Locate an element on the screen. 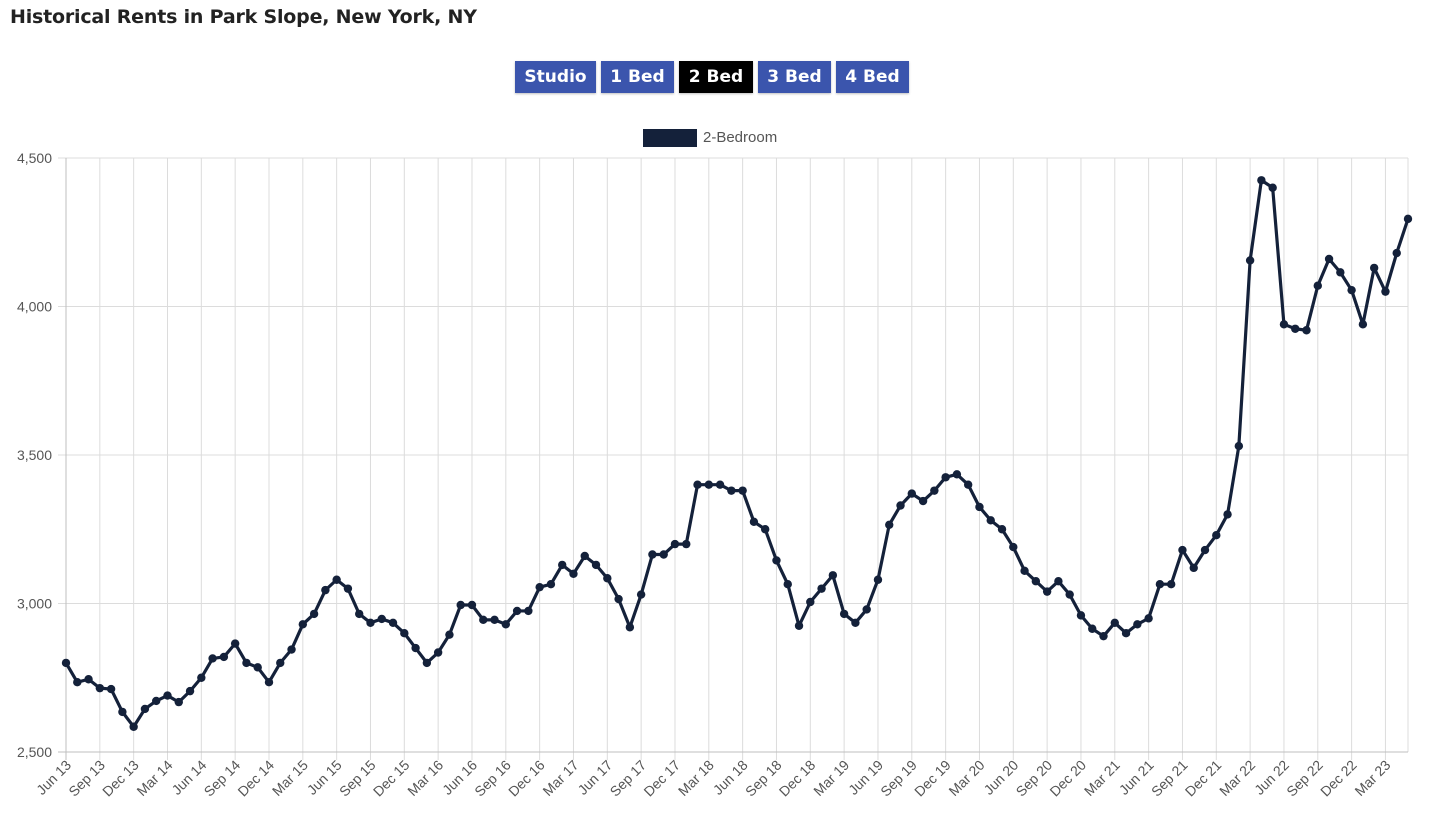  2-bed-button: 2 Bed is located at coordinates (716, 77).